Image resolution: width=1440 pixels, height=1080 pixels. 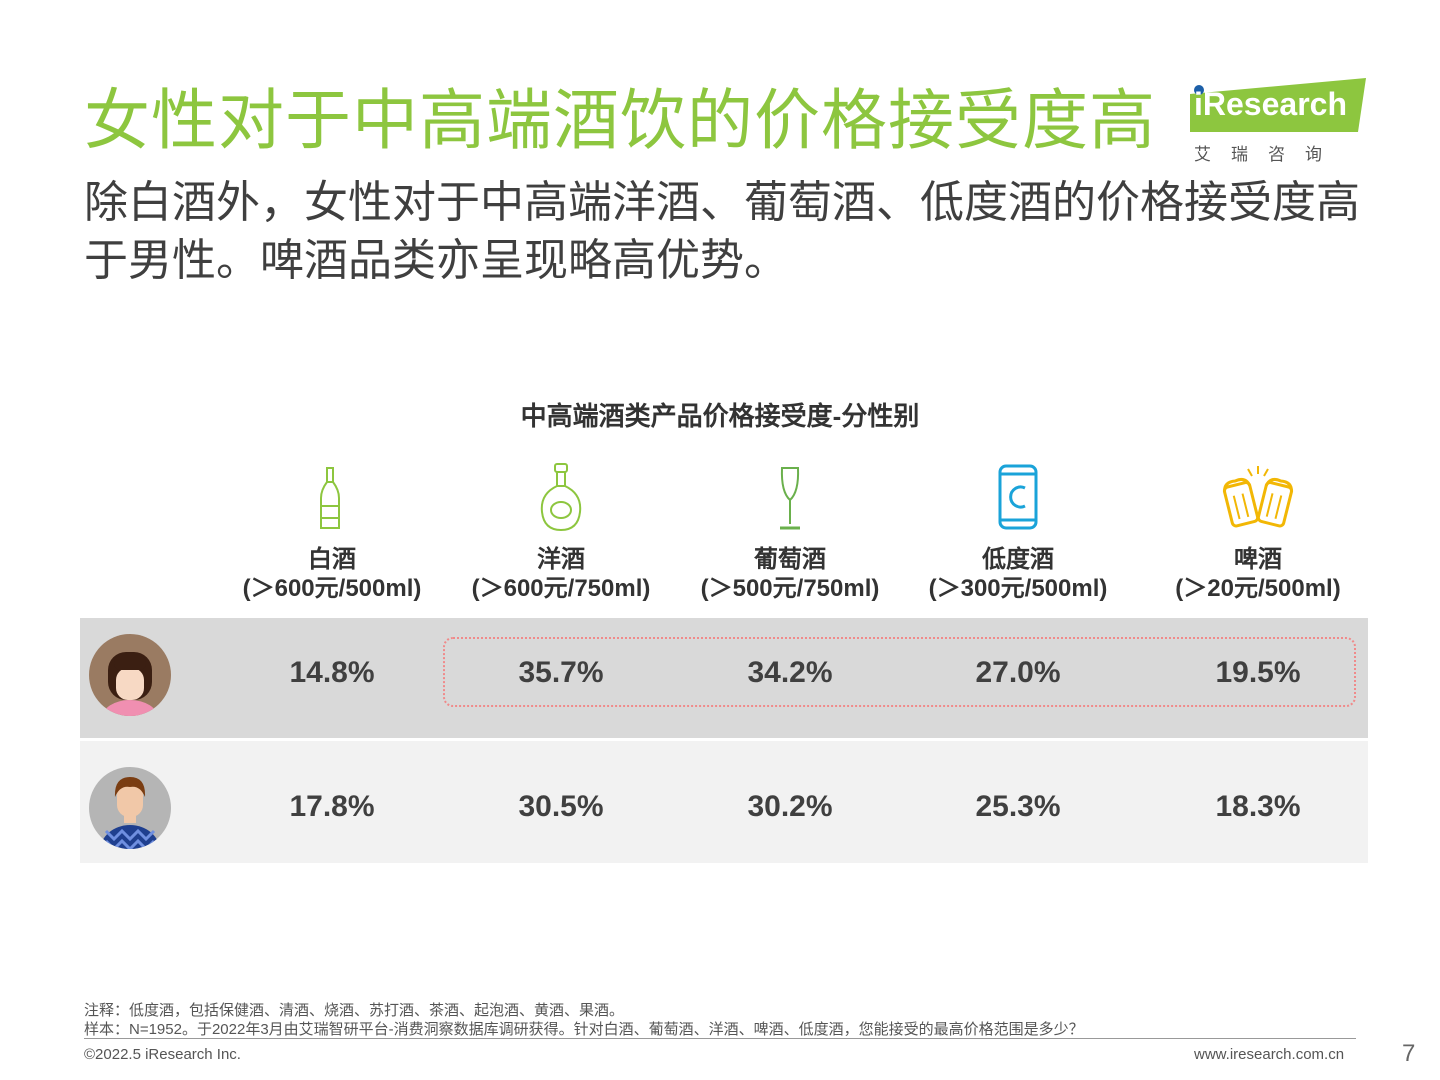 What do you see at coordinates (1268, 154) in the screenshot?
I see `logo-cn-text: 艾瑞咨询` at bounding box center [1268, 154].